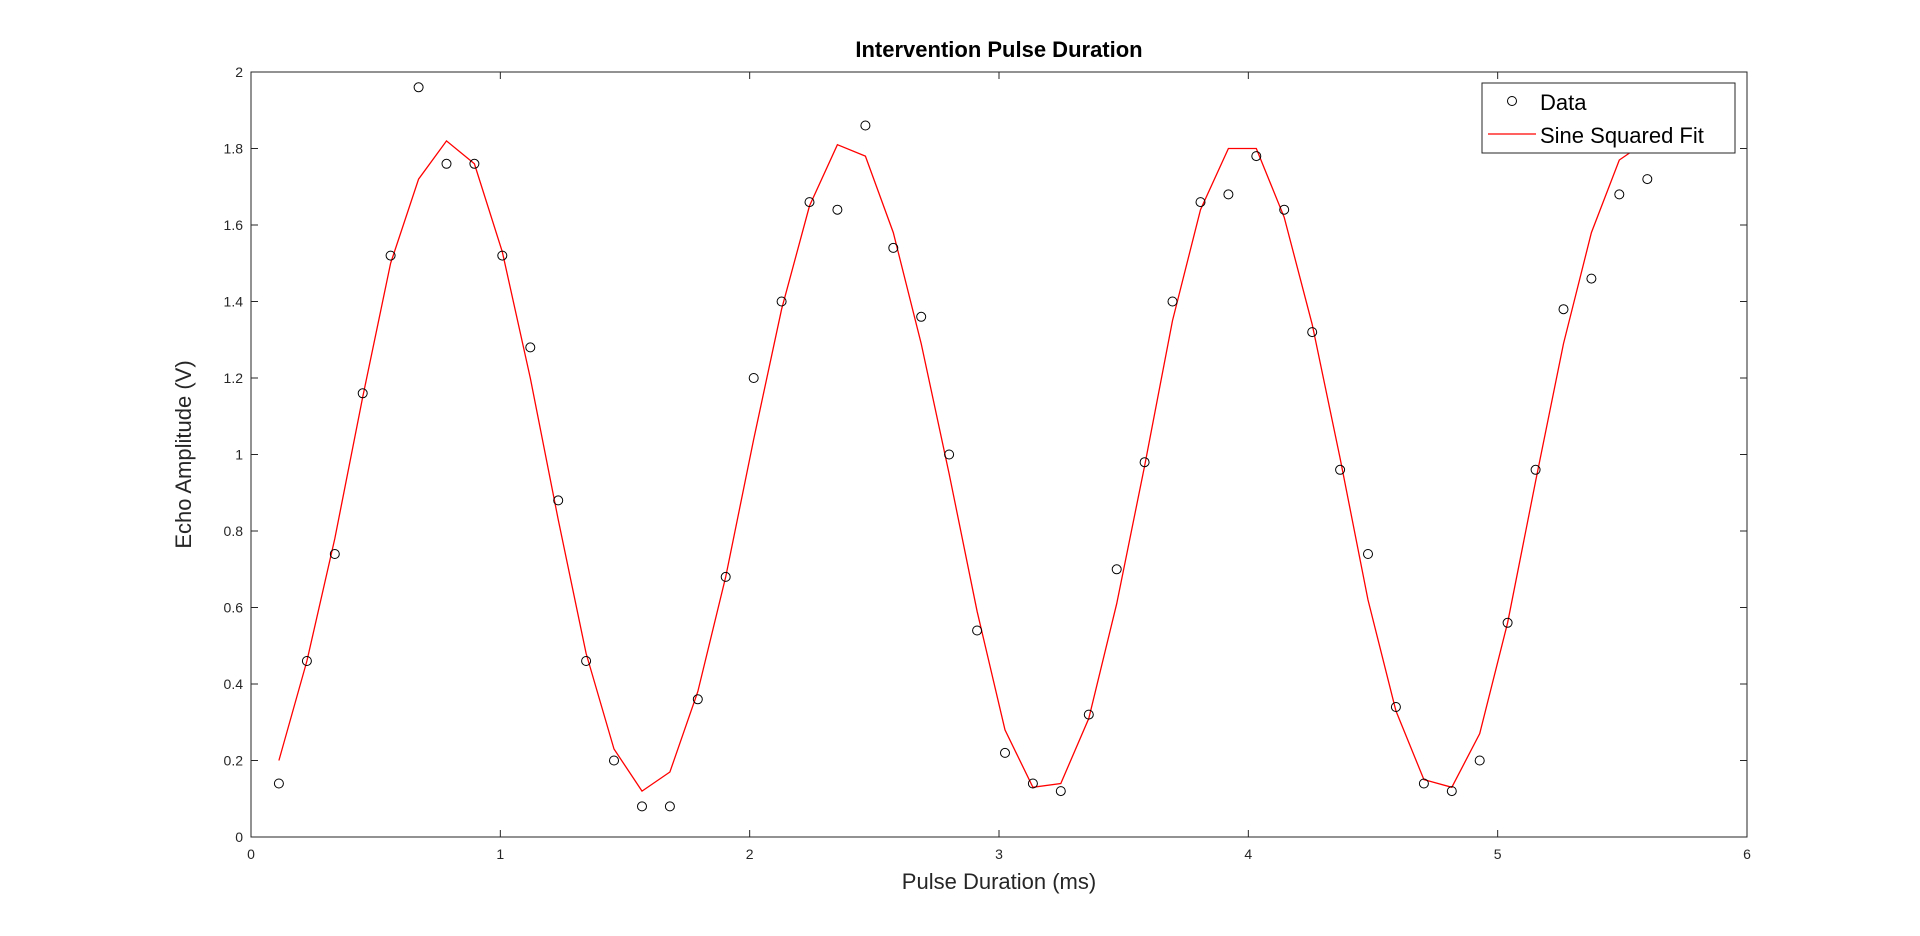 Image resolution: width=1920 pixels, height=936 pixels. I want to click on x-tick-label: 0, so click(251, 854).